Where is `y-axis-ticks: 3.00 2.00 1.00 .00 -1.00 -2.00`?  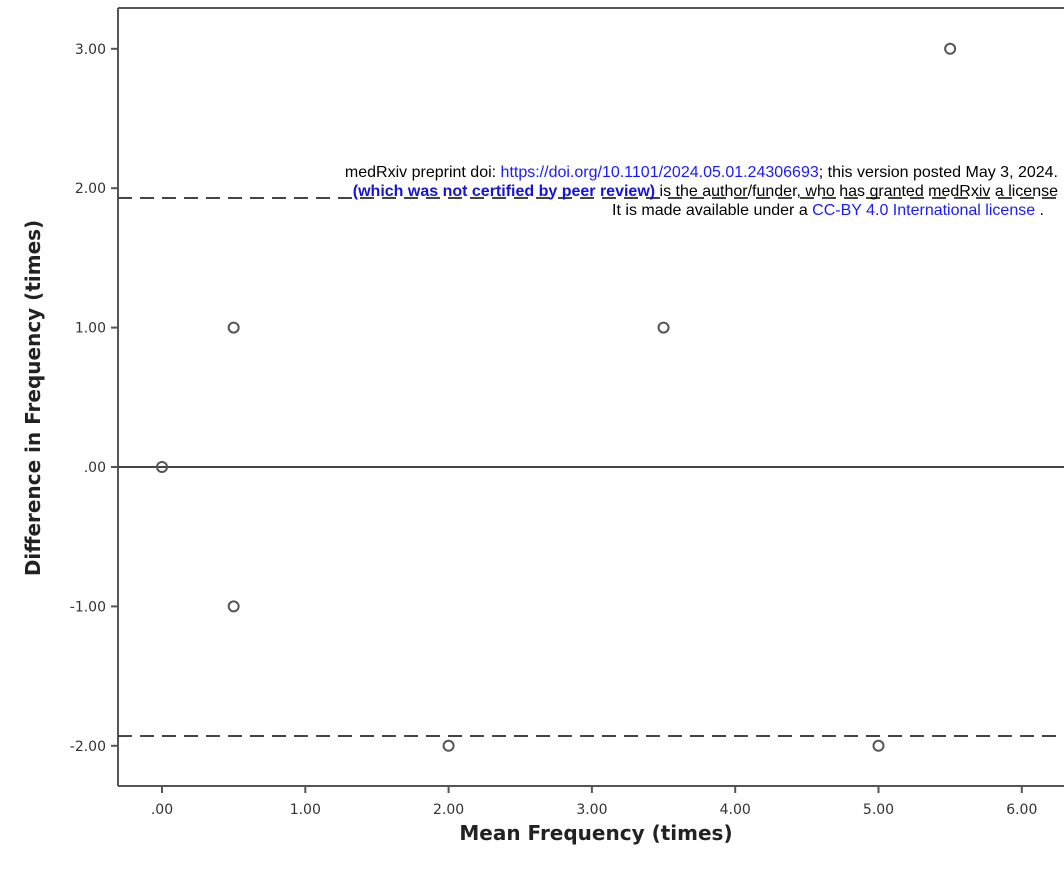 y-axis-ticks: 3.00 2.00 1.00 .00 -1.00 -2.00 is located at coordinates (94, 398).